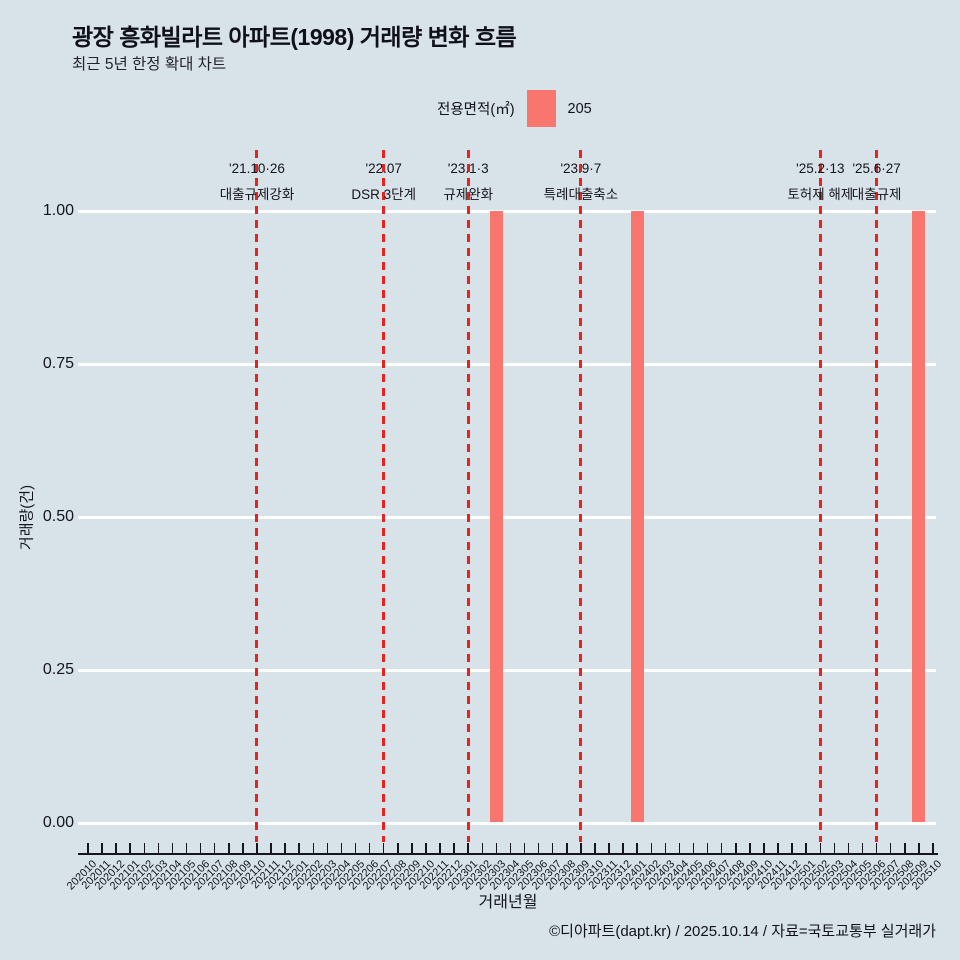 The width and height of the screenshot is (960, 960). I want to click on event-label: 대출규제강화, so click(257, 194).